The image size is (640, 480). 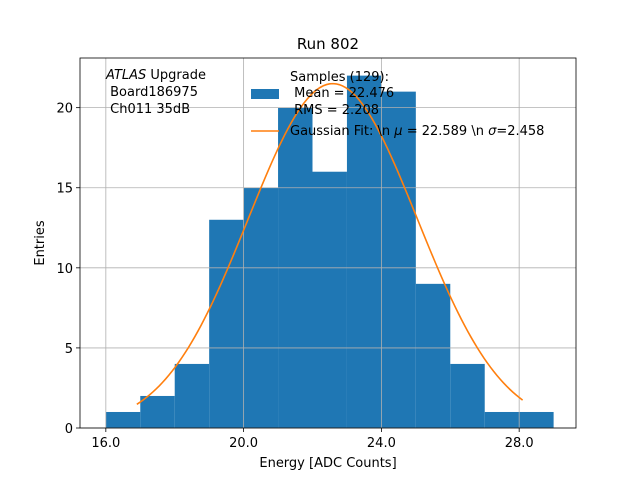 What do you see at coordinates (265, 94) in the screenshot?
I see `legend-histogram-swatch` at bounding box center [265, 94].